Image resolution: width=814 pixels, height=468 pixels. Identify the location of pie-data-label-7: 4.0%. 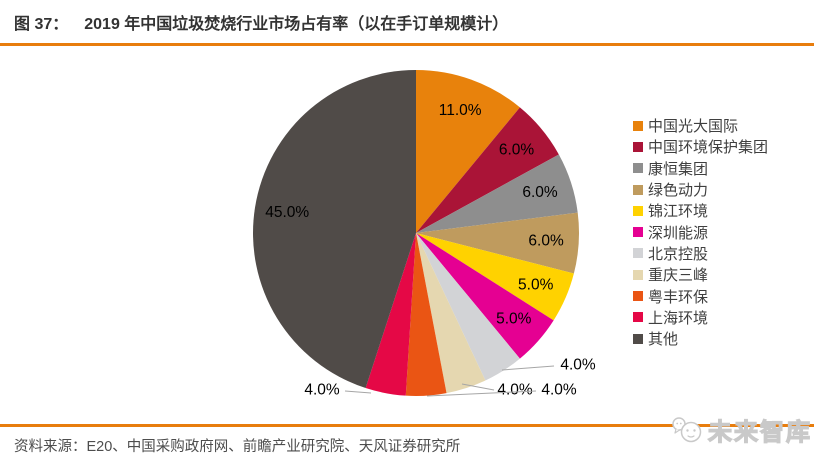
(515, 390).